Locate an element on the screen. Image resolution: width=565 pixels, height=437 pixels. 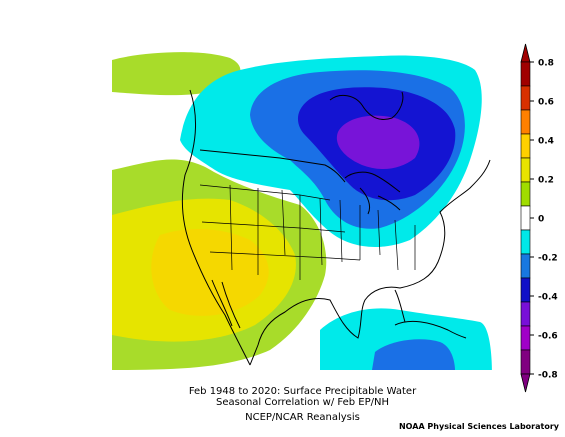
credit-label: NOAA Physical Sciences Laboratory is located at coordinates (478, 426).